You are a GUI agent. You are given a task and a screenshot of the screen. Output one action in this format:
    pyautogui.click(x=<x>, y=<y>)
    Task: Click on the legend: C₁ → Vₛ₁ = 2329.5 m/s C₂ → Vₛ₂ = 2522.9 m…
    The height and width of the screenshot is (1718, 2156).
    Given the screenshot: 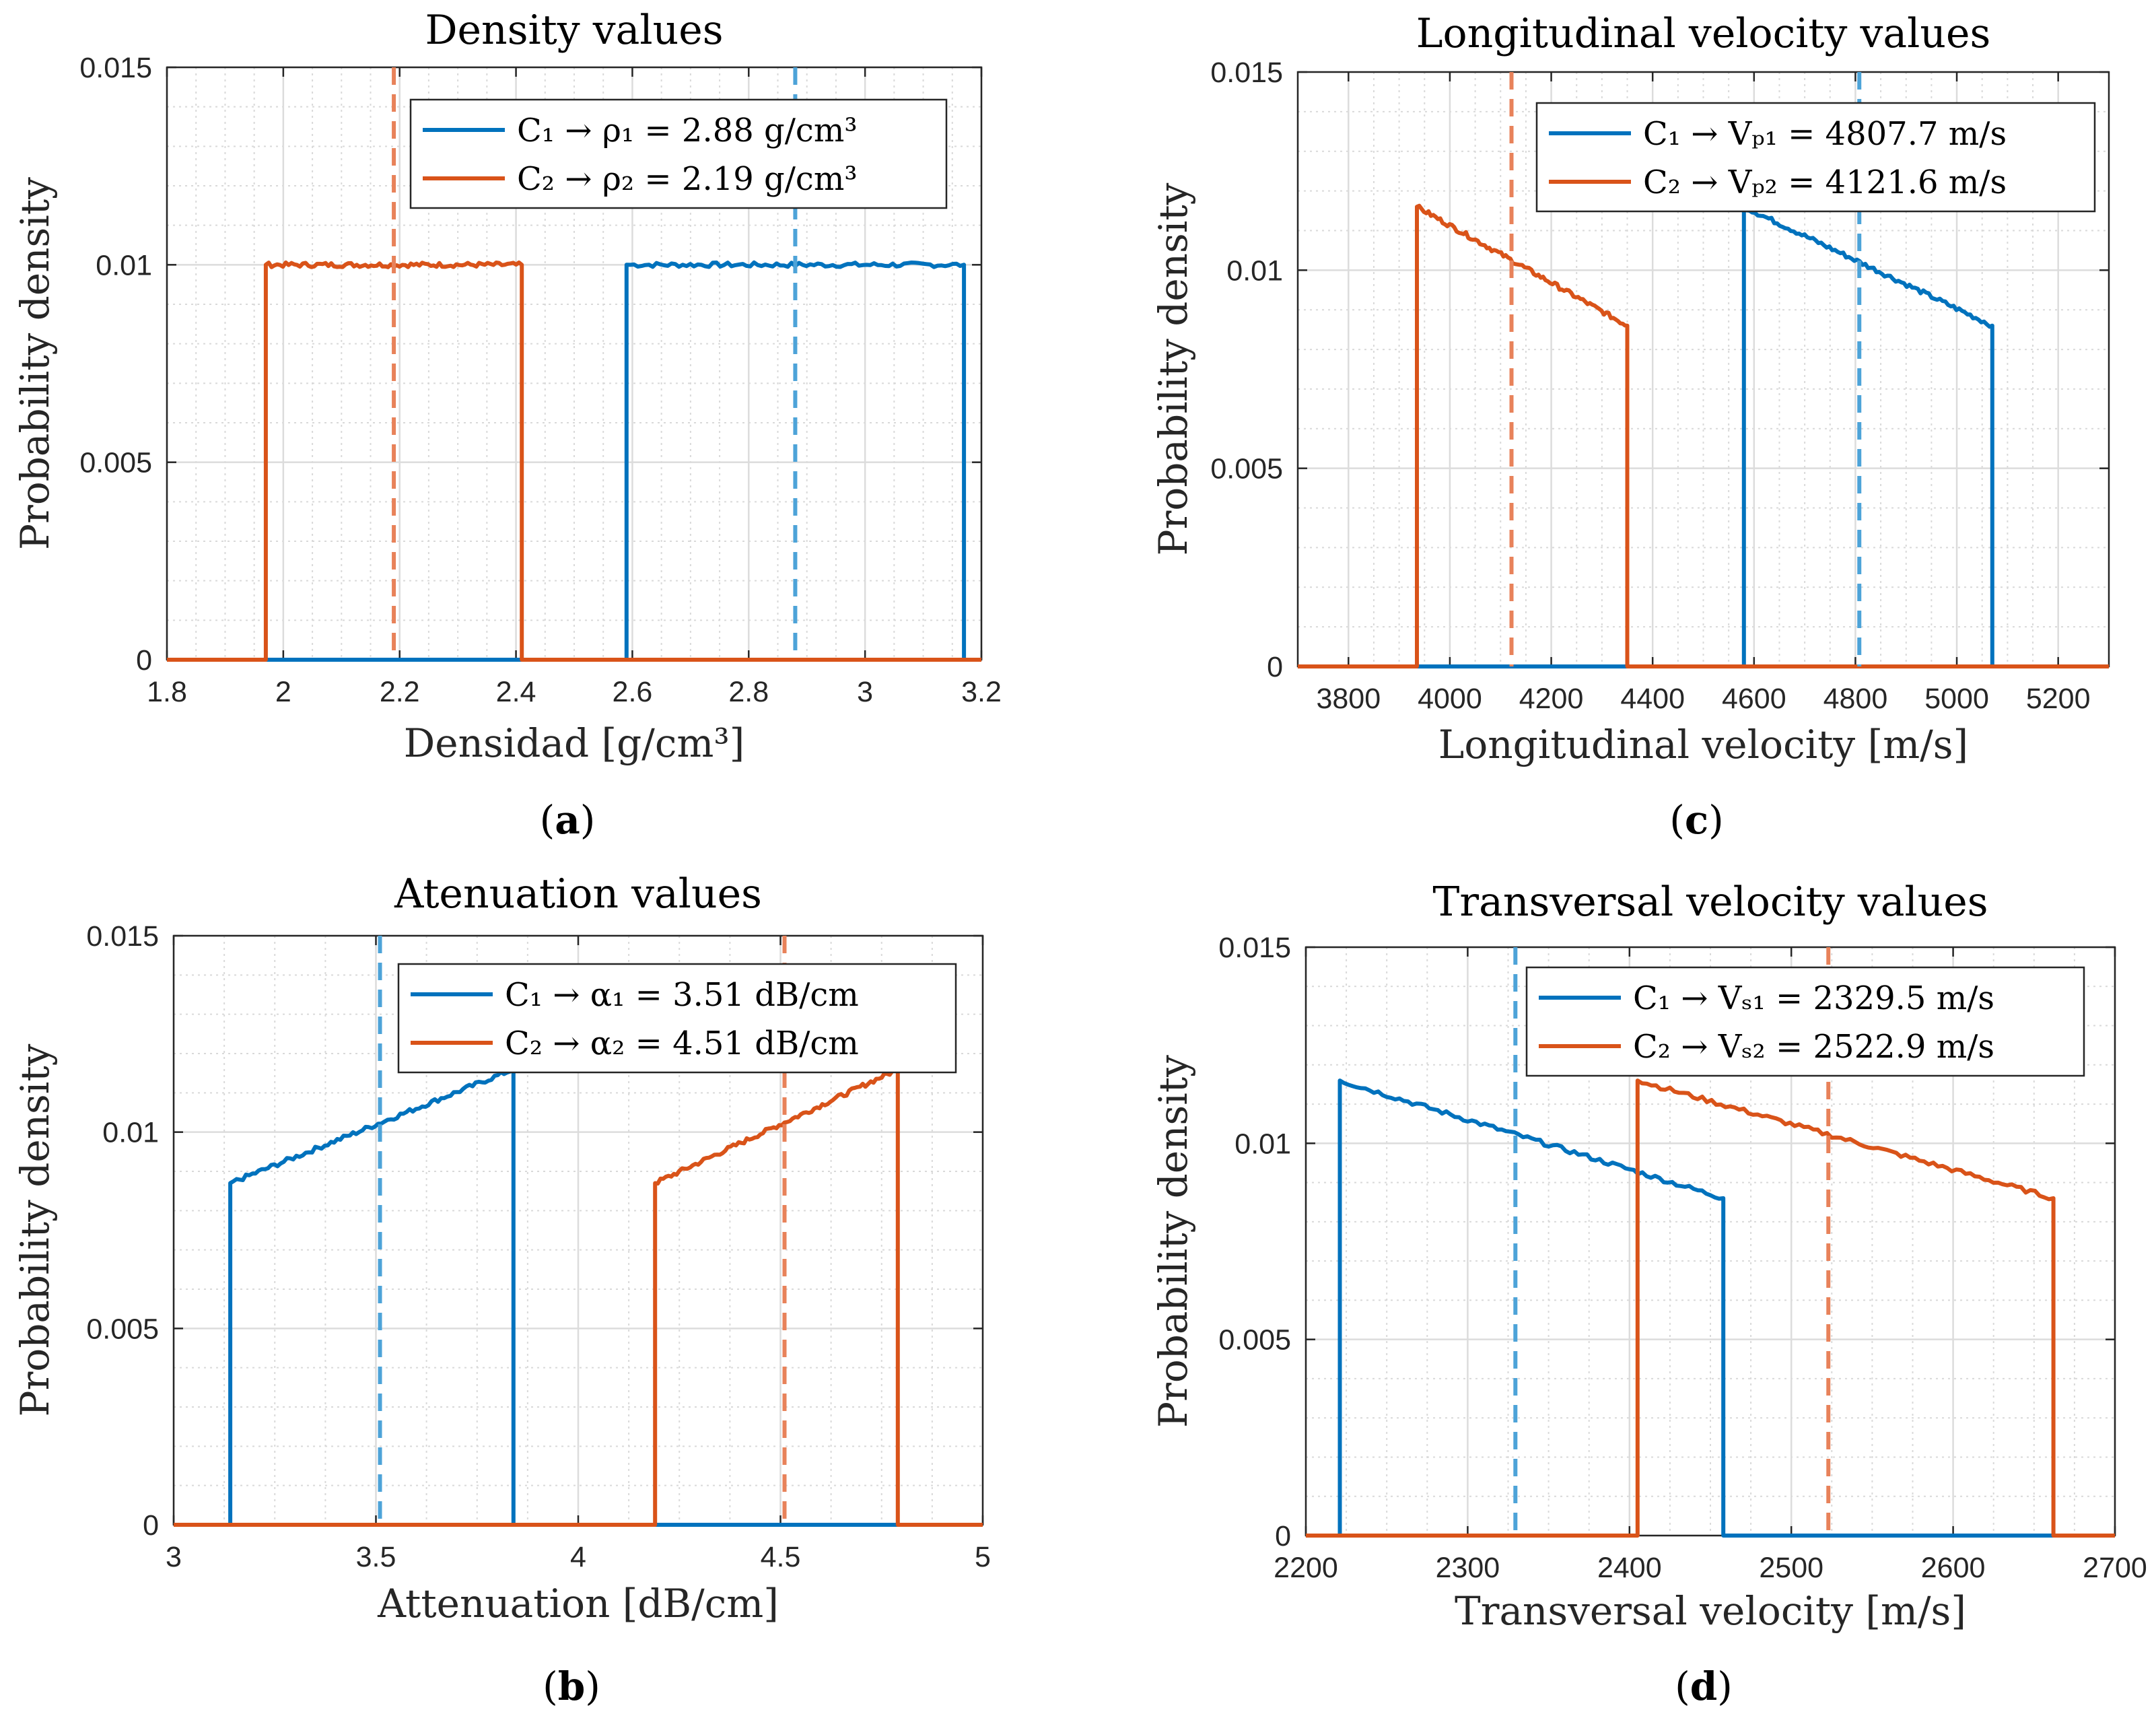 What is the action you would take?
    pyautogui.click(x=1805, y=1021)
    